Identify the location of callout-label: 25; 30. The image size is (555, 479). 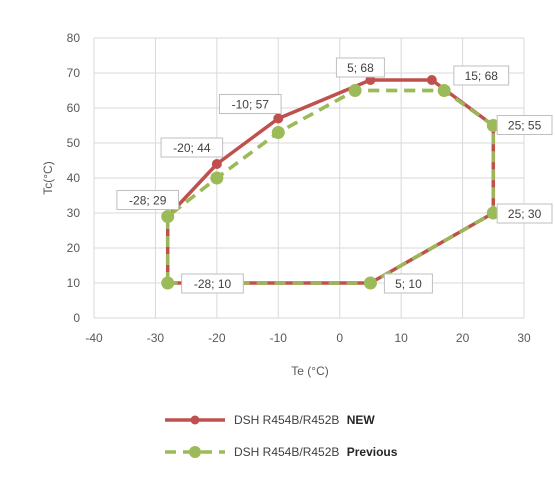
(525, 214).